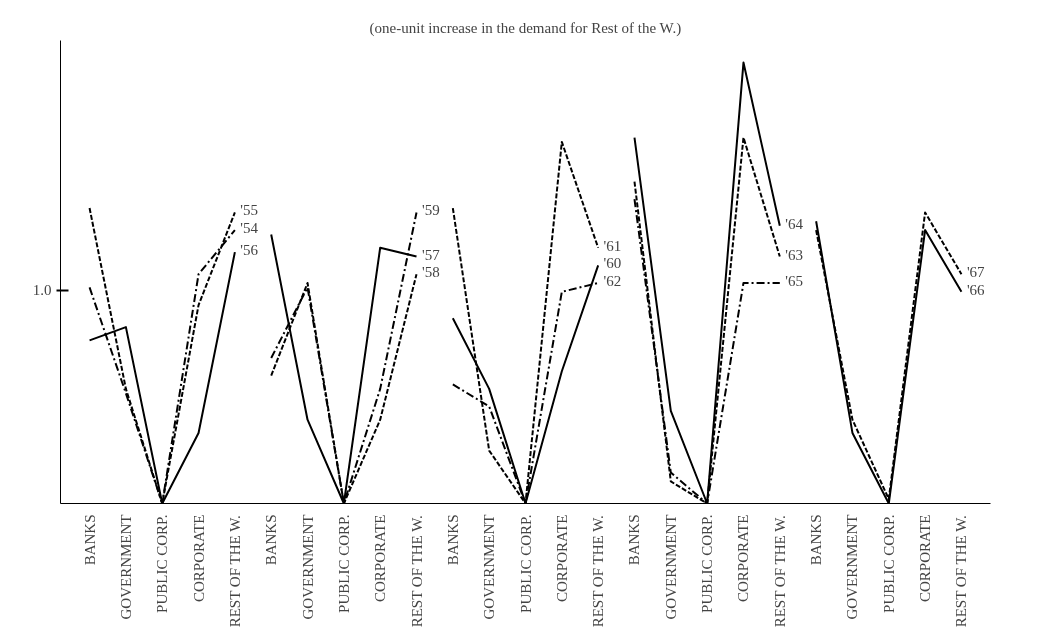 Image resolution: width=1056 pixels, height=642 pixels. What do you see at coordinates (612, 263) in the screenshot?
I see `series-label: '60` at bounding box center [612, 263].